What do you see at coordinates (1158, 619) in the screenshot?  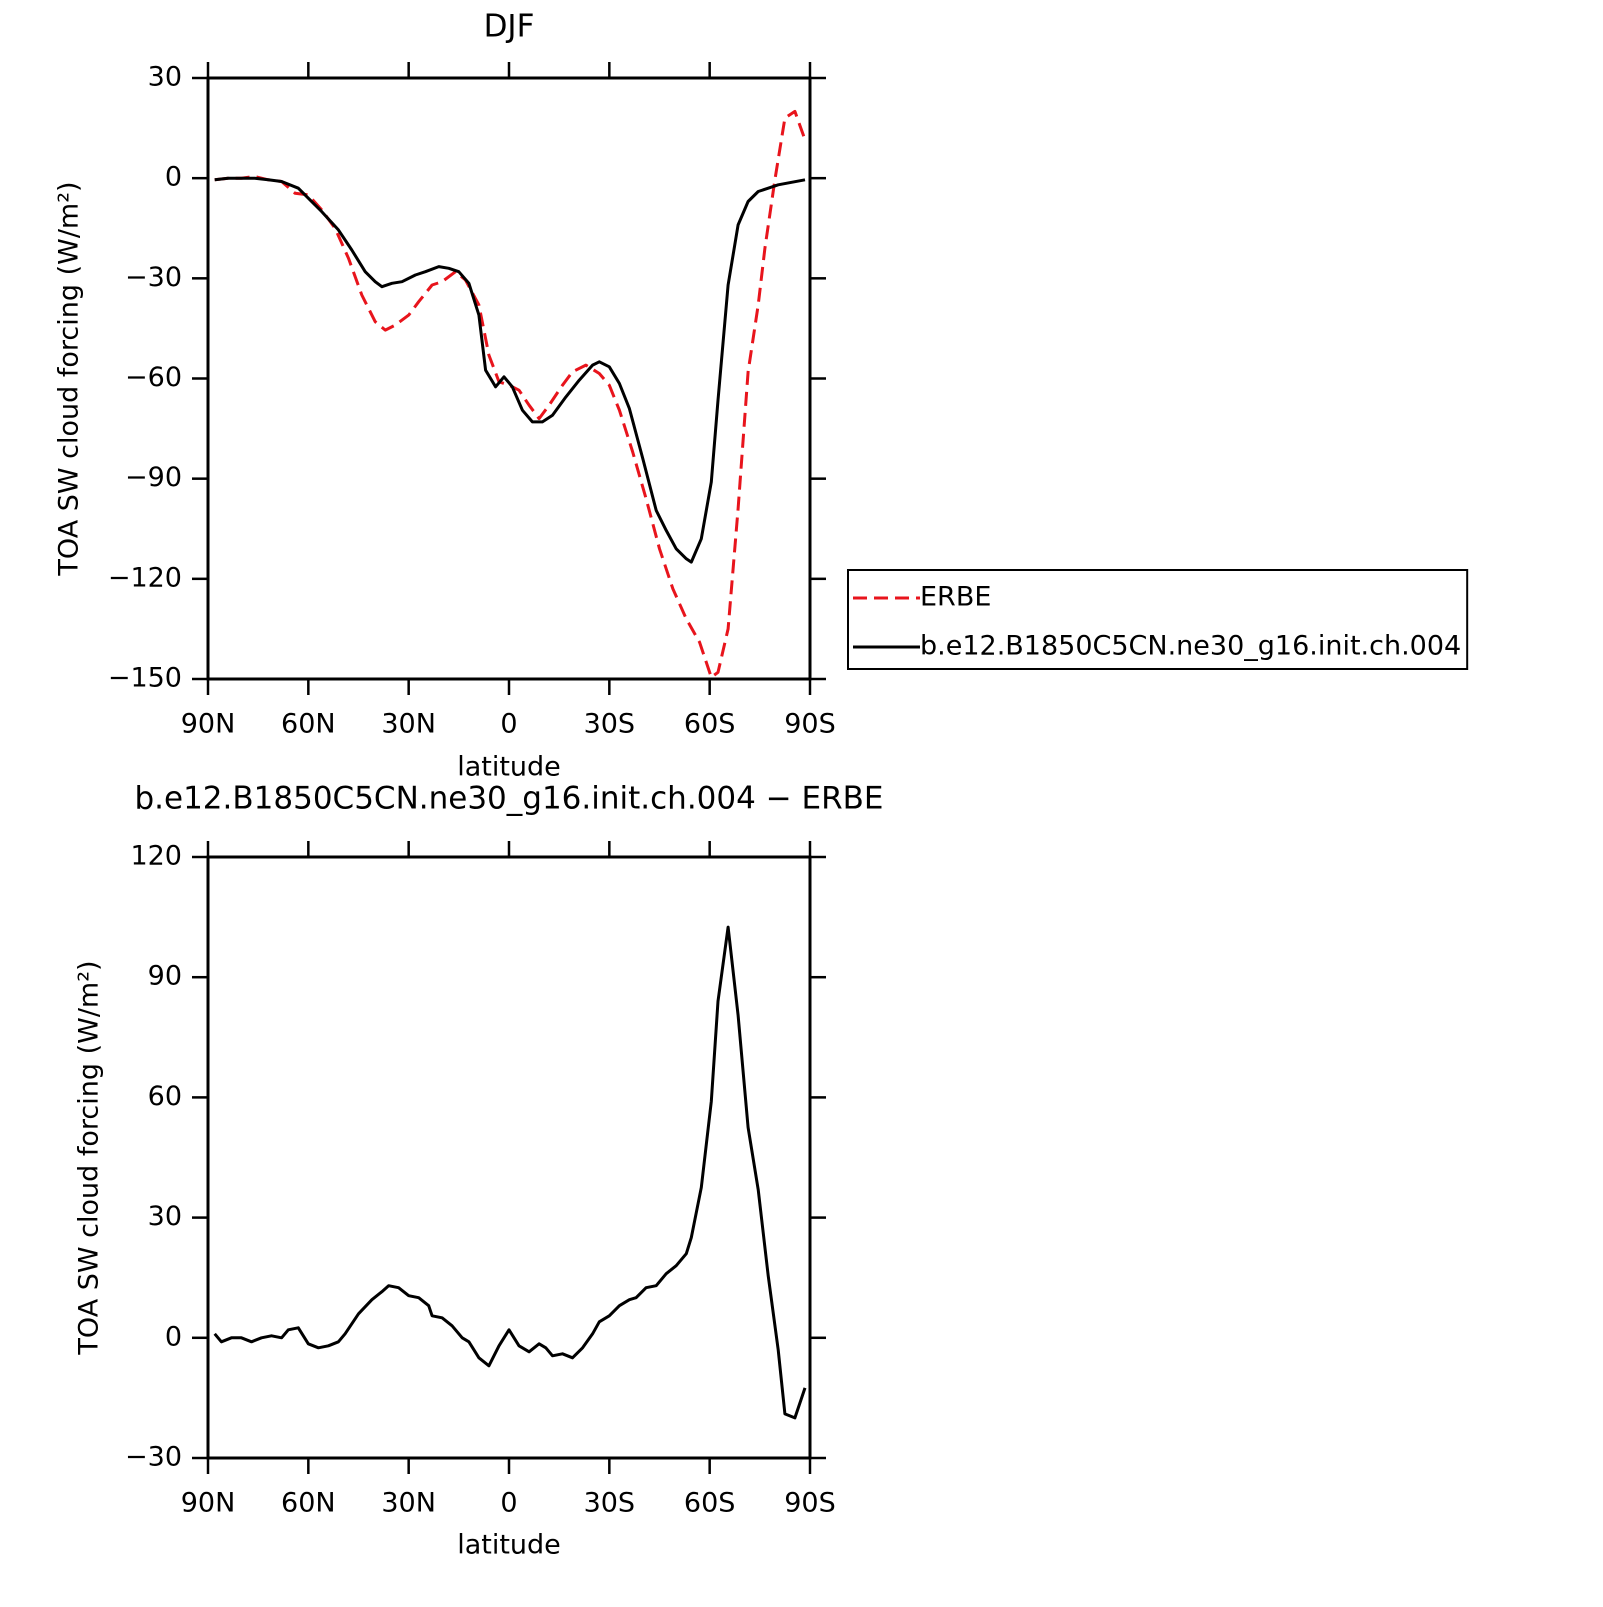 I see `legend-box` at bounding box center [1158, 619].